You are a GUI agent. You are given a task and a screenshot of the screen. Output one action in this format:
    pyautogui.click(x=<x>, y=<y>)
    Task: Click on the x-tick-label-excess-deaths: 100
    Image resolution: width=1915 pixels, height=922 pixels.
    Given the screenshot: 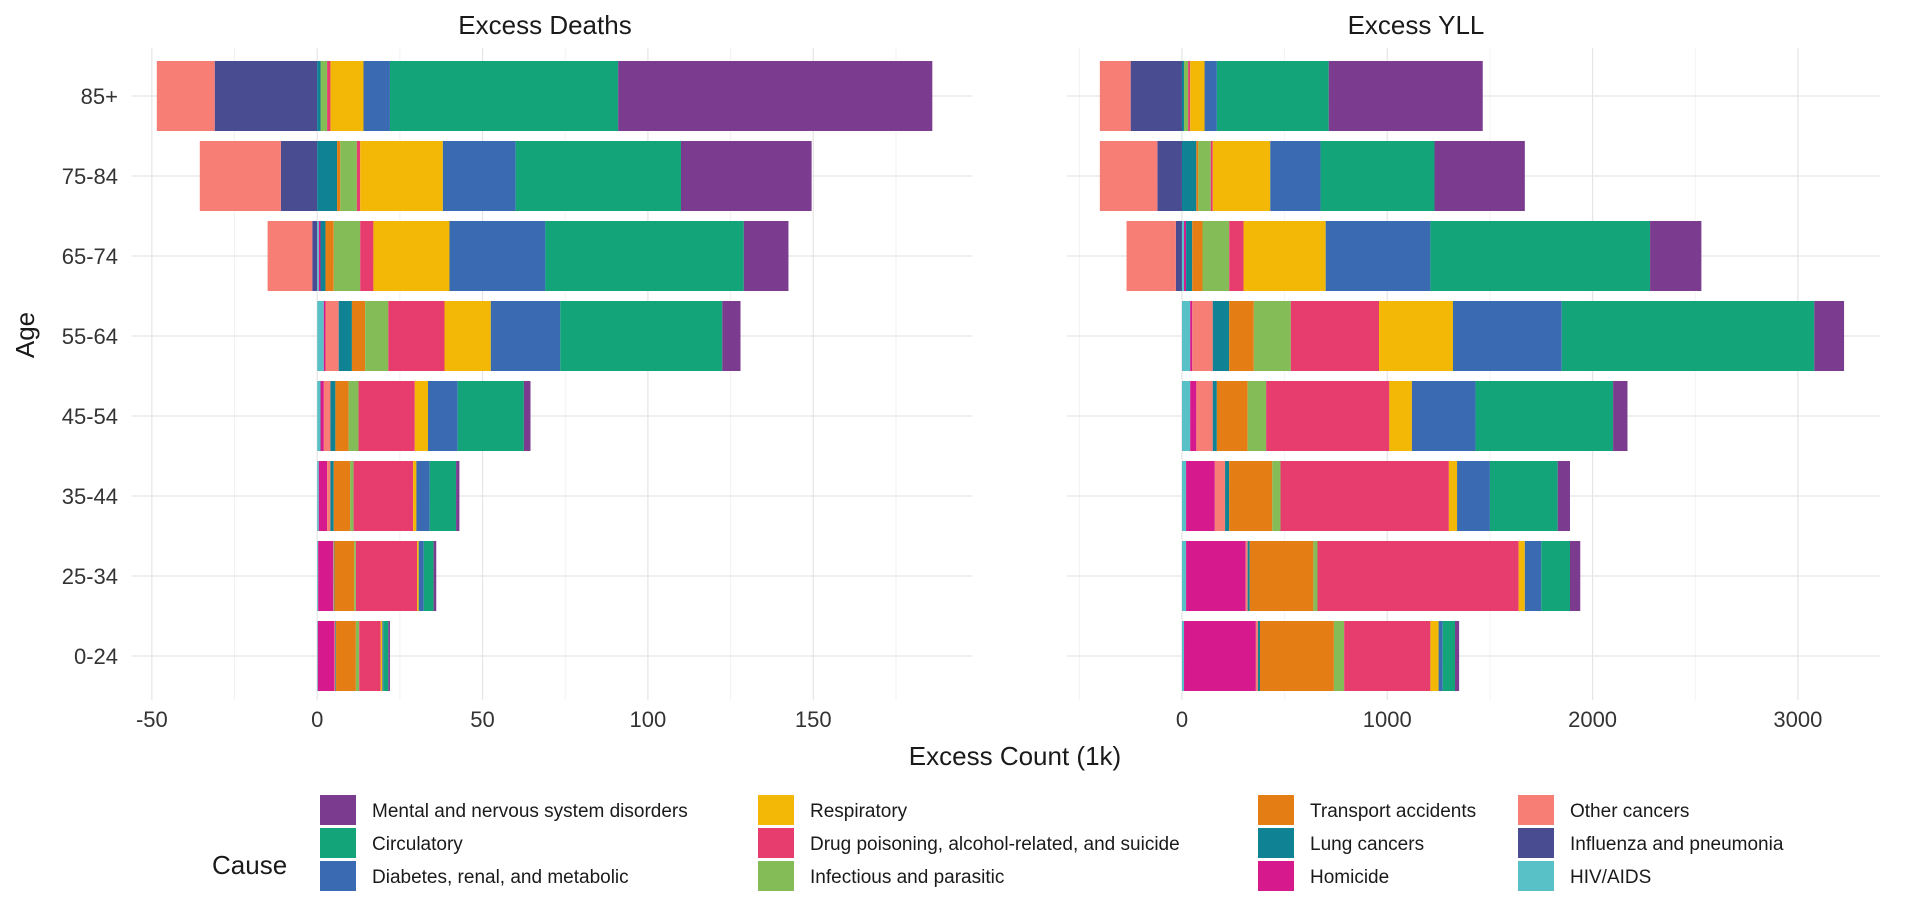 What is the action you would take?
    pyautogui.click(x=648, y=719)
    